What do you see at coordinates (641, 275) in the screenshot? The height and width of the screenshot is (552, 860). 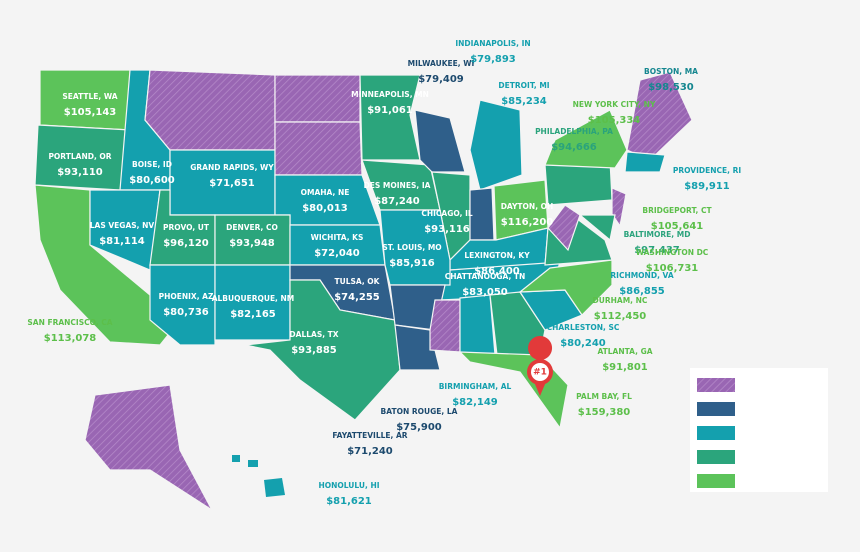 I see `city-name: RICHMOND, VA` at bounding box center [641, 275].